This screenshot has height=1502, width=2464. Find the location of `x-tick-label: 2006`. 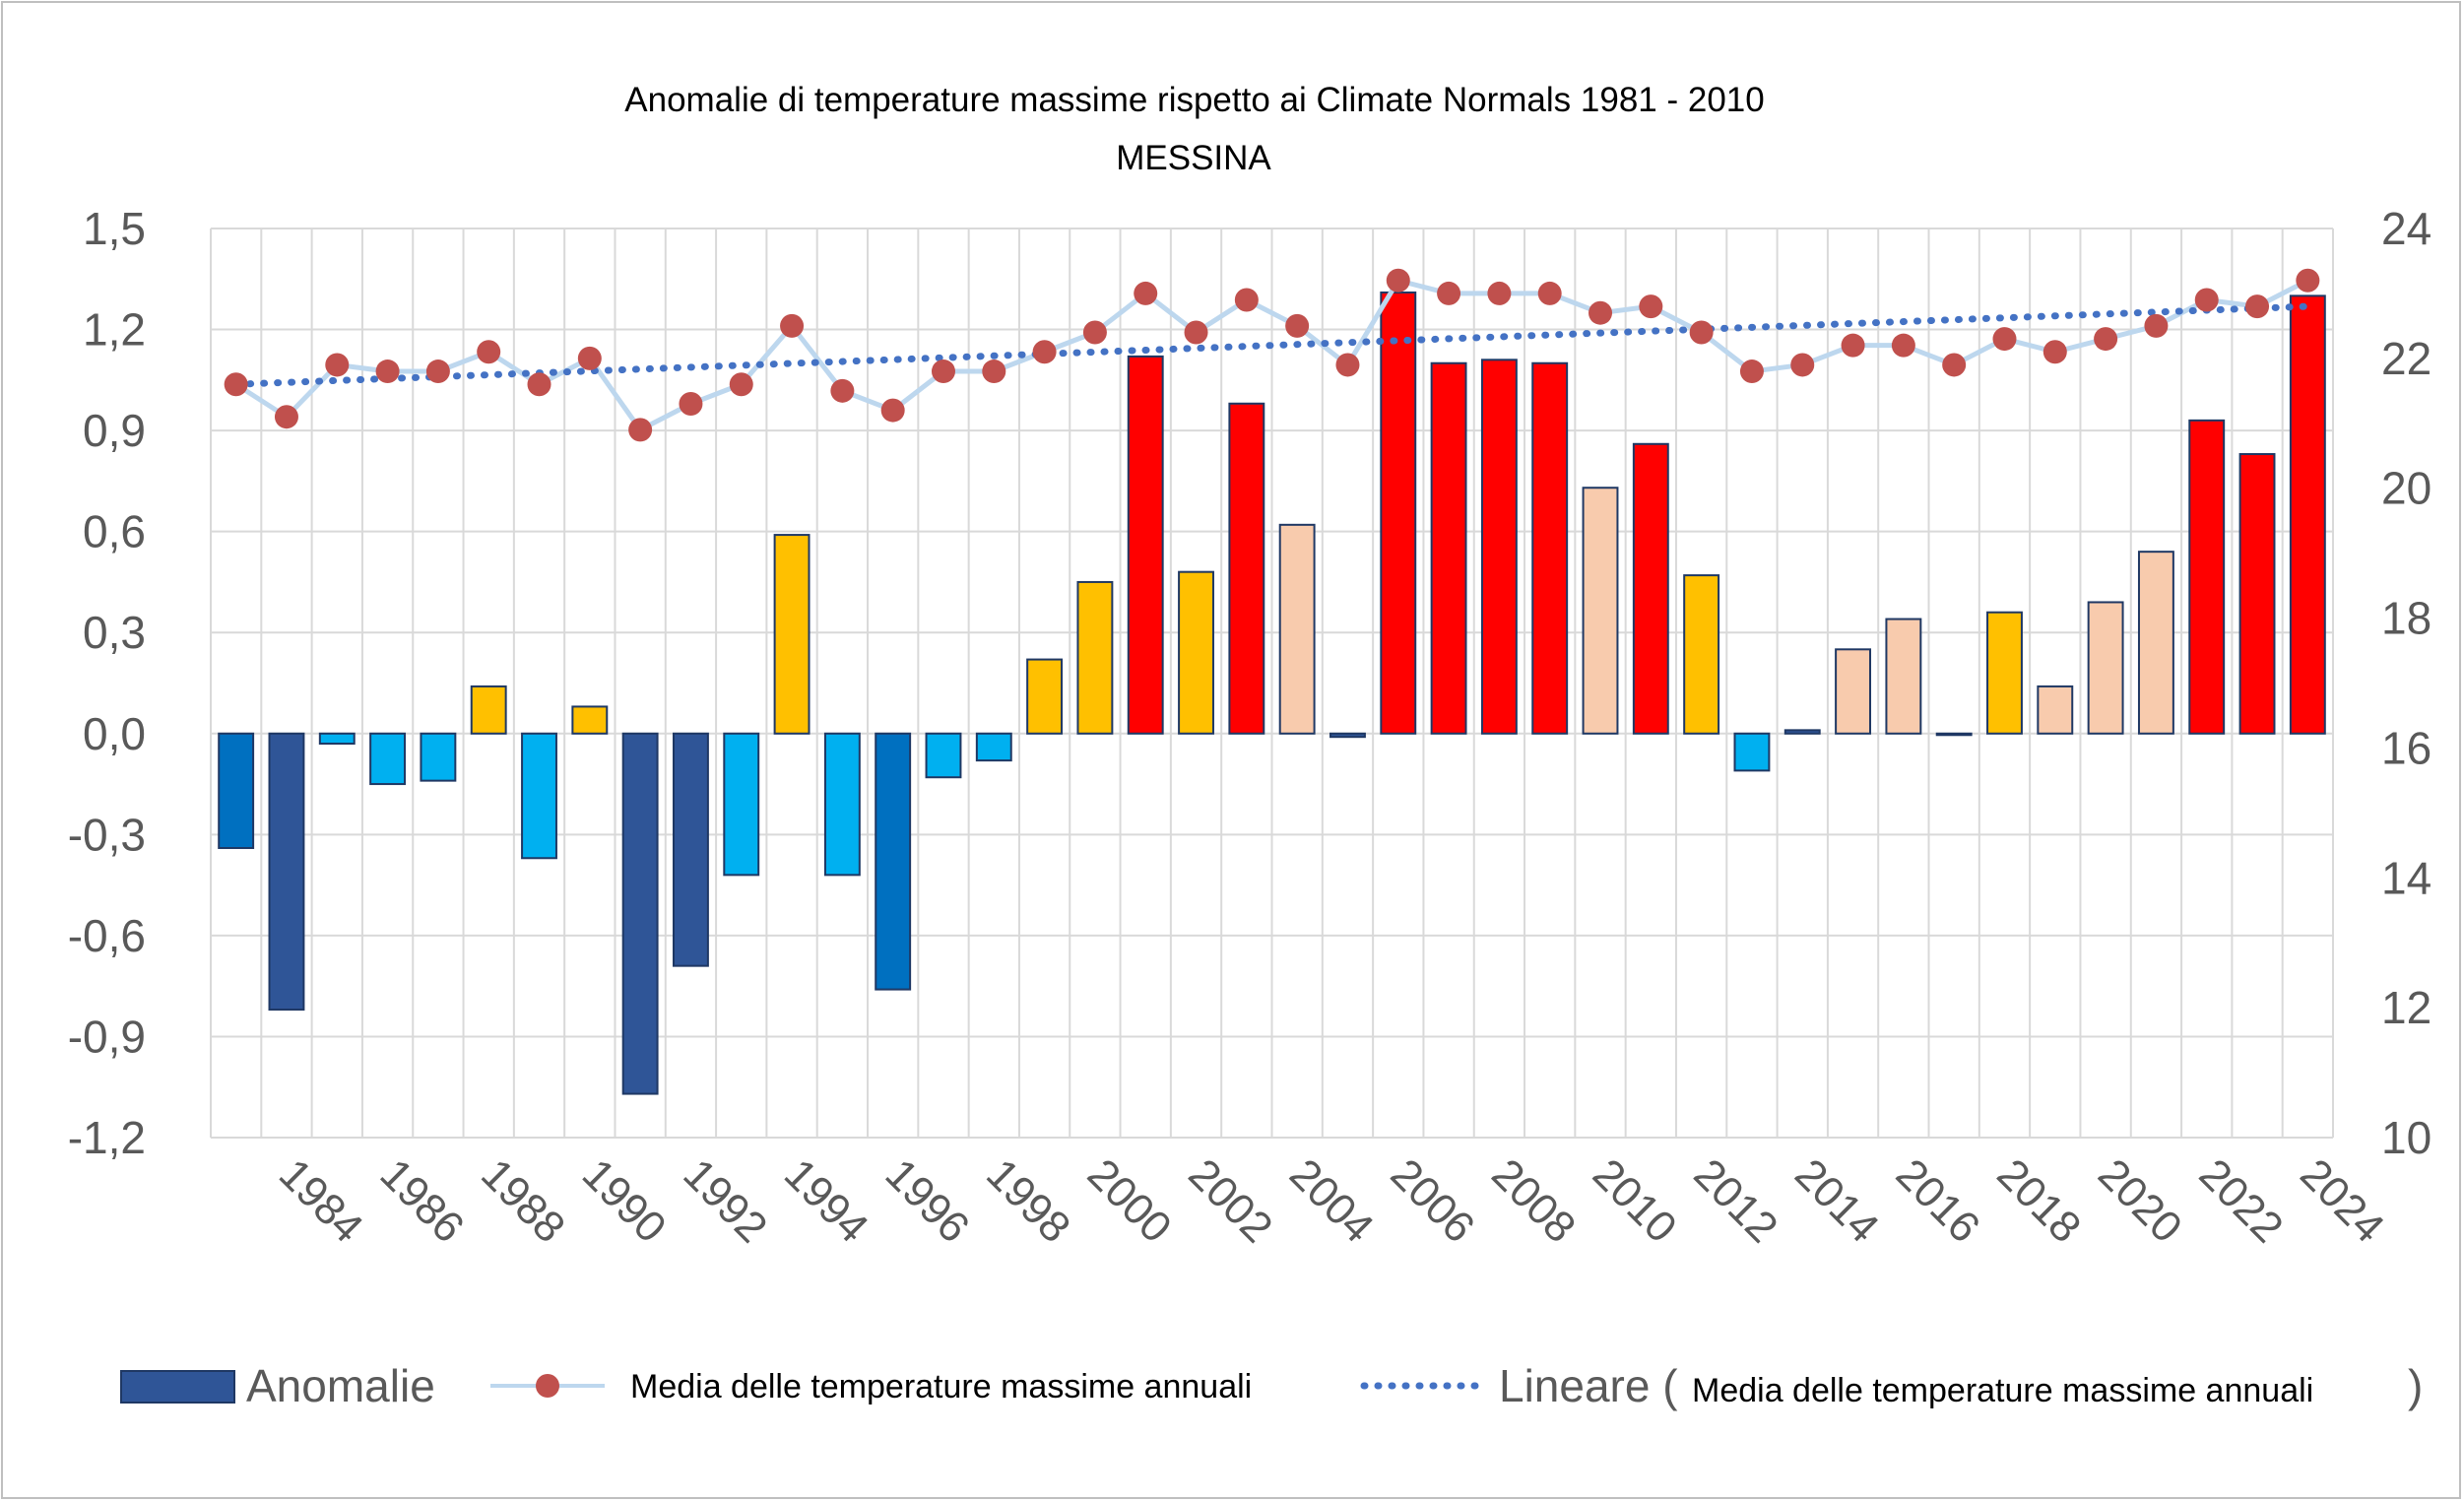

x-tick-label: 2006 is located at coordinates (1433, 1200).